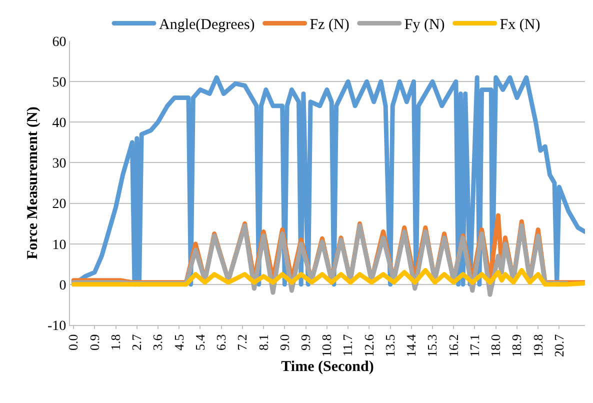 The height and width of the screenshot is (403, 593). What do you see at coordinates (59, 82) in the screenshot?
I see `y-tick-label: 50` at bounding box center [59, 82].